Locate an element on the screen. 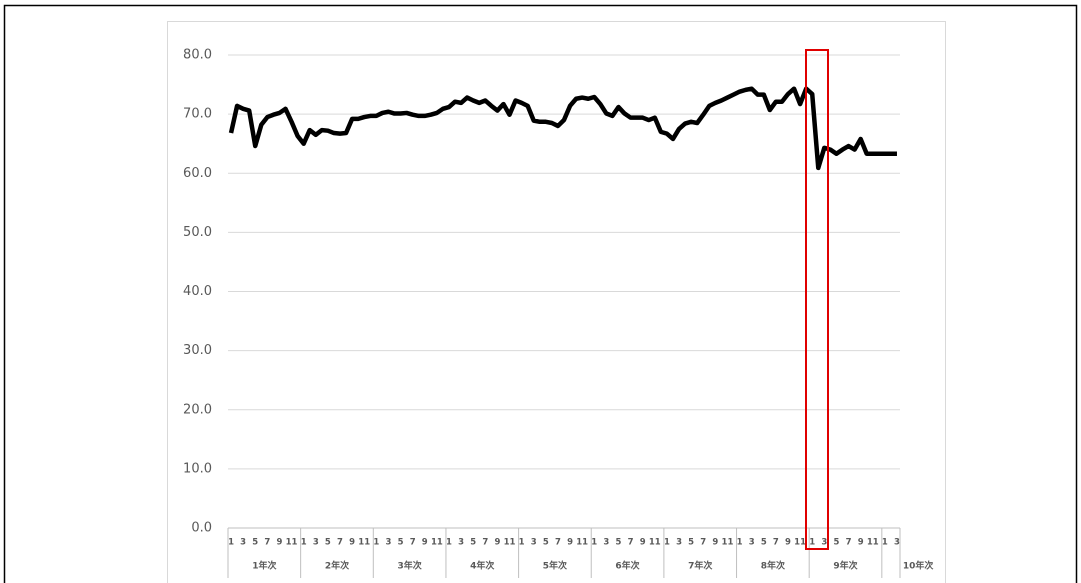 This screenshot has height=583, width=1081. y-tick-label: 40.0 is located at coordinates (197, 291).